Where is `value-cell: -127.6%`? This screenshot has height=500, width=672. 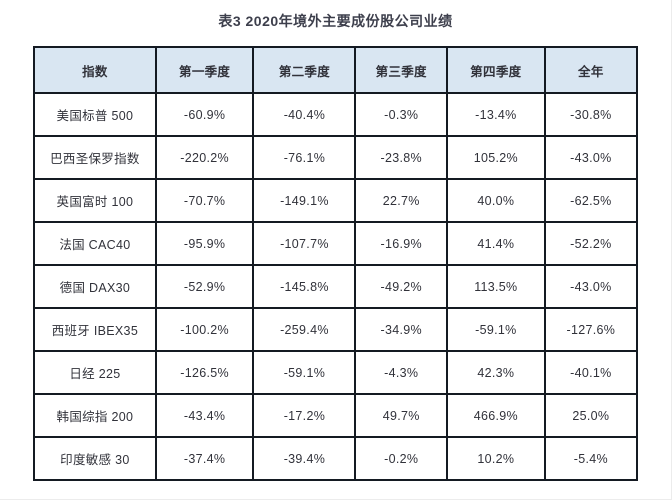 value-cell: -127.6% is located at coordinates (591, 329).